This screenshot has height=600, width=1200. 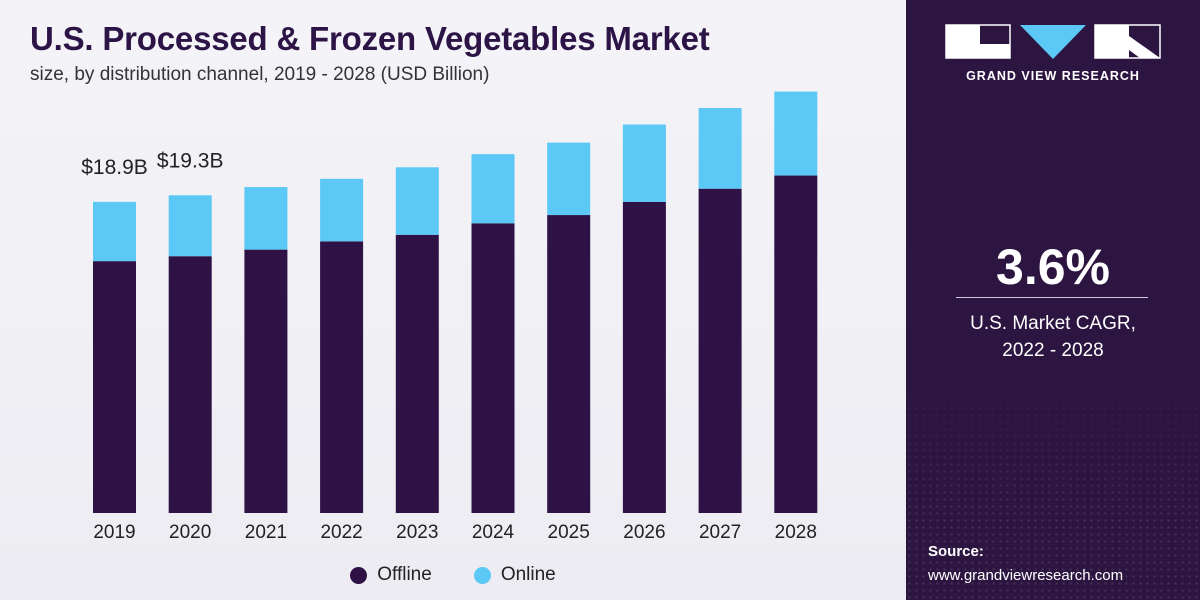 I want to click on chart-legend: Offline Online, so click(x=453, y=575).